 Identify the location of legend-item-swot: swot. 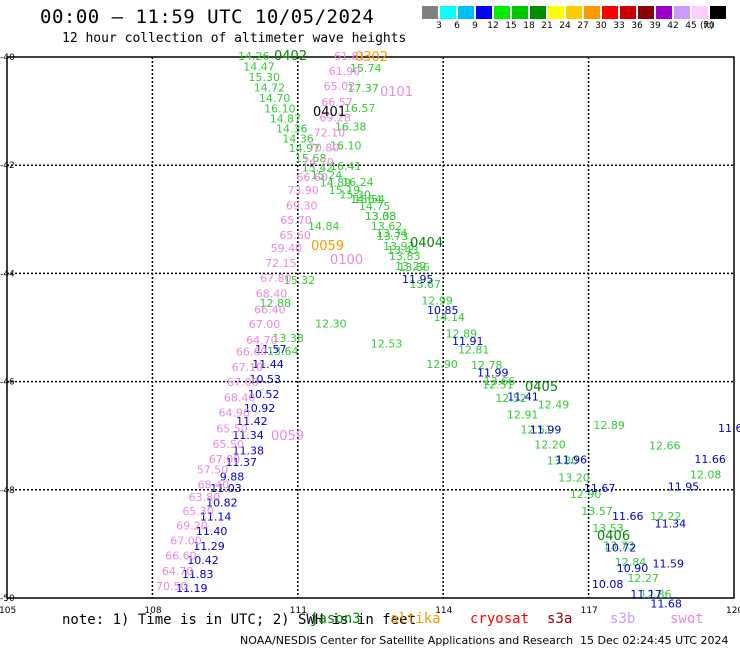
(687, 619).